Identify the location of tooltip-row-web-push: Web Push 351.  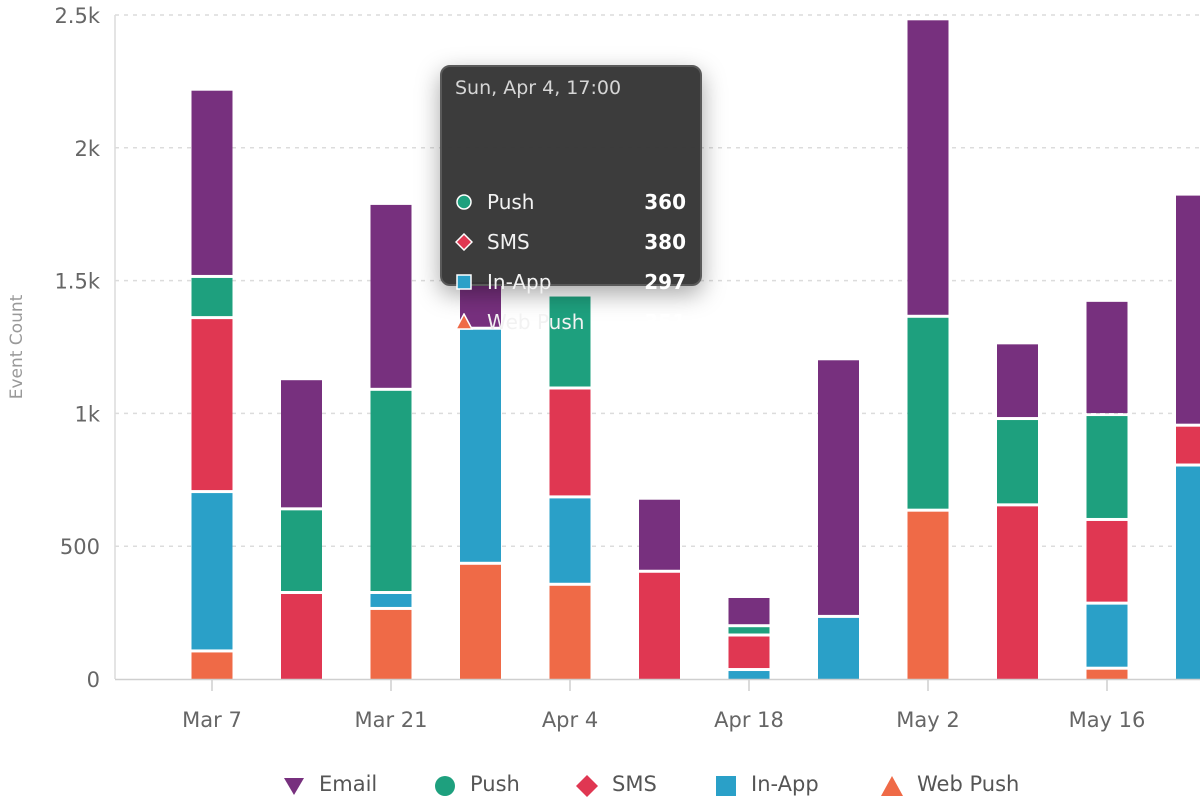
(570, 322).